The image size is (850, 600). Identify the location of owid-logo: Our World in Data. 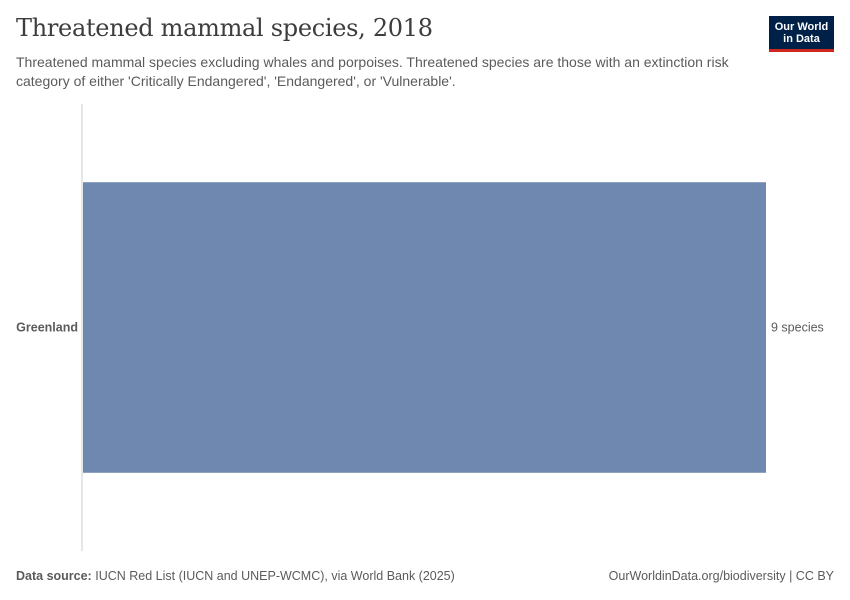
(801, 34).